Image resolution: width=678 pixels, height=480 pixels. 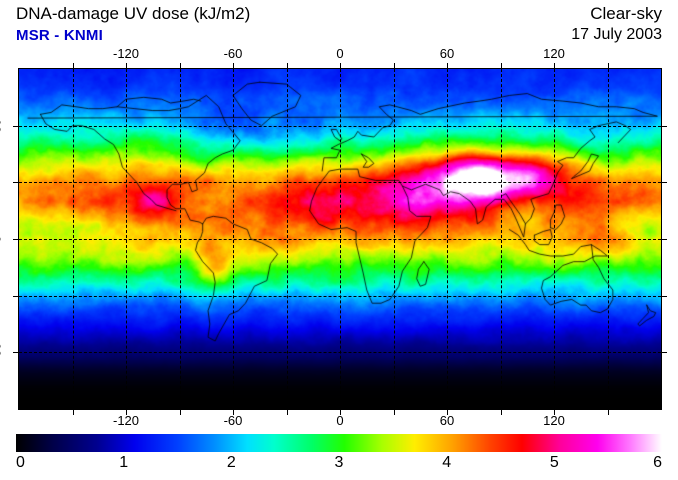 I want to click on colorbar-tick-6: 6, so click(x=657, y=462).